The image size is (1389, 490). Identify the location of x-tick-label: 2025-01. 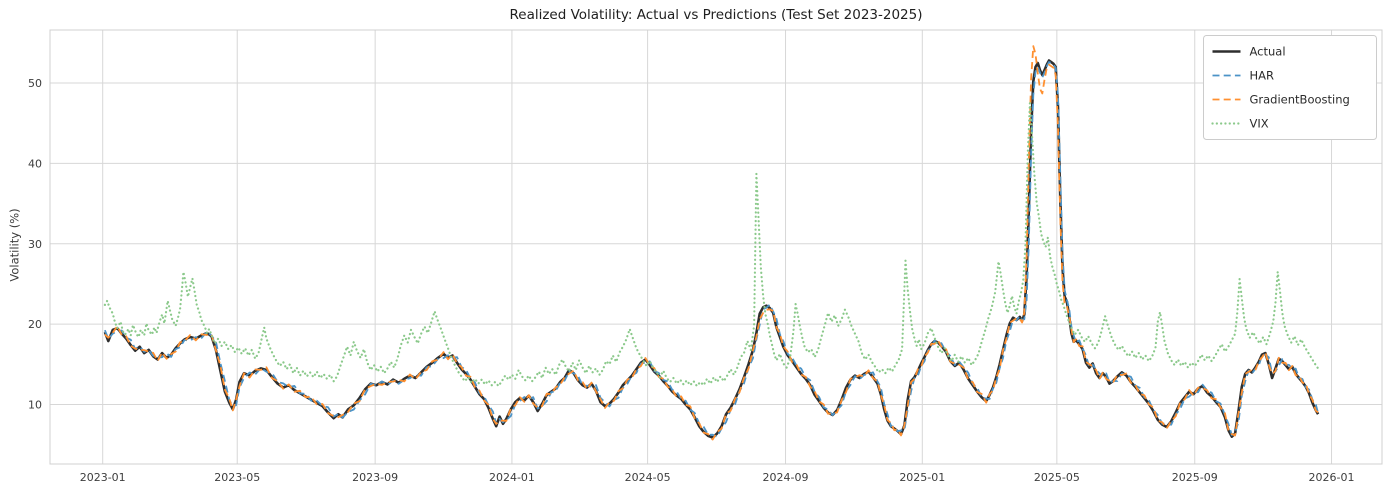
(922, 477).